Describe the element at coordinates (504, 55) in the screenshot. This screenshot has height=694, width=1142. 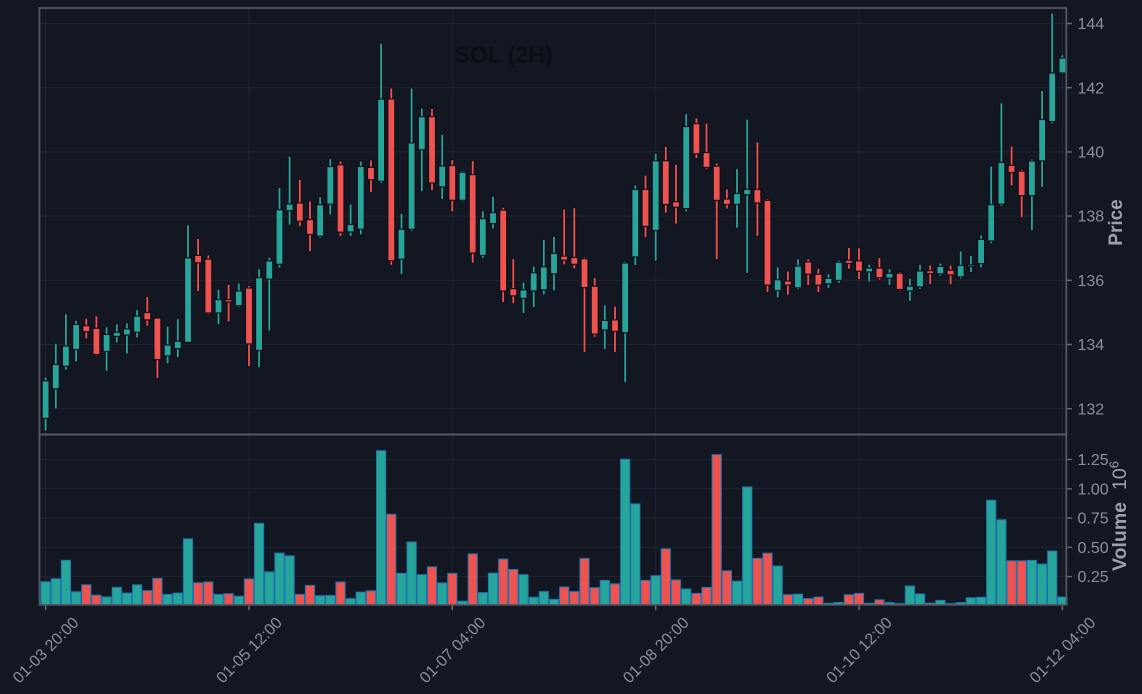
I see `svg-text: SOL (2H)` at that location.